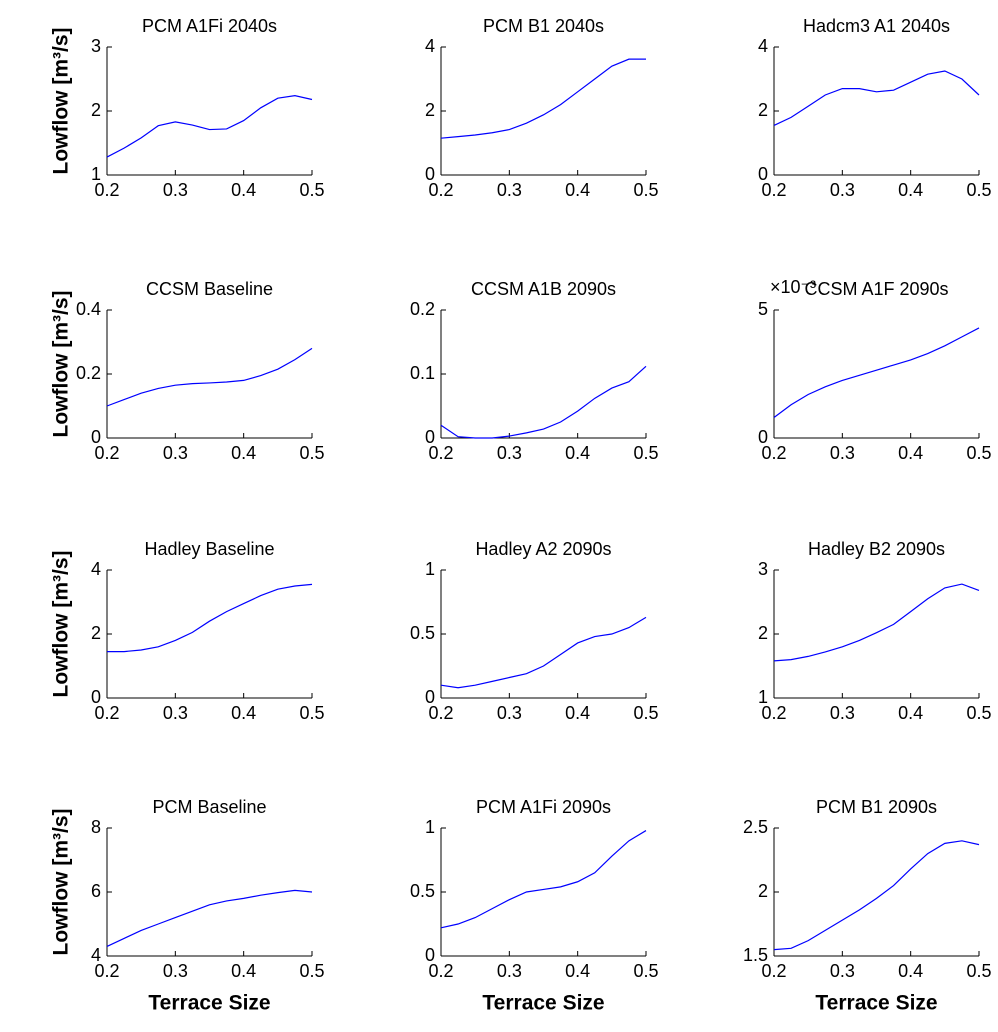 The height and width of the screenshot is (1032, 998). What do you see at coordinates (209, 807) in the screenshot?
I see `chart-title: PCM Baseline` at bounding box center [209, 807].